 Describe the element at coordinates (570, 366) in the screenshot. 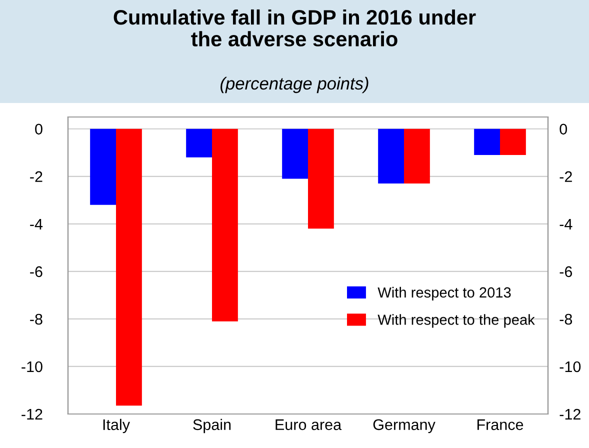

I see `y2-tick-label: -10` at that location.